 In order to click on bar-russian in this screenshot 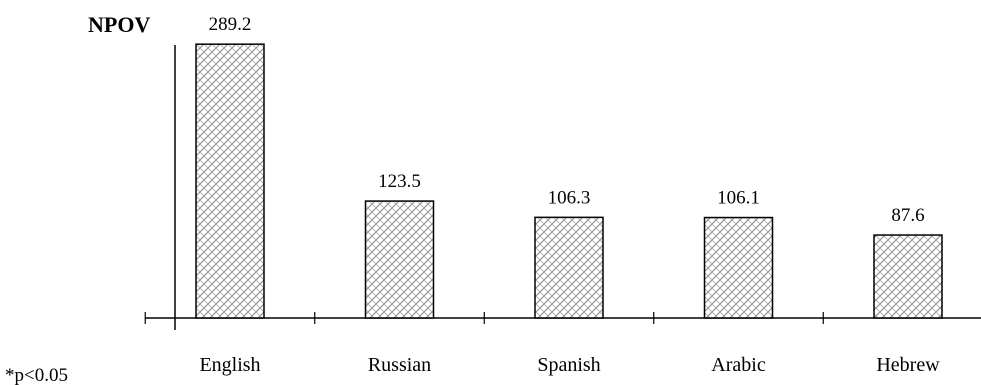, I will do `click(399, 259)`.